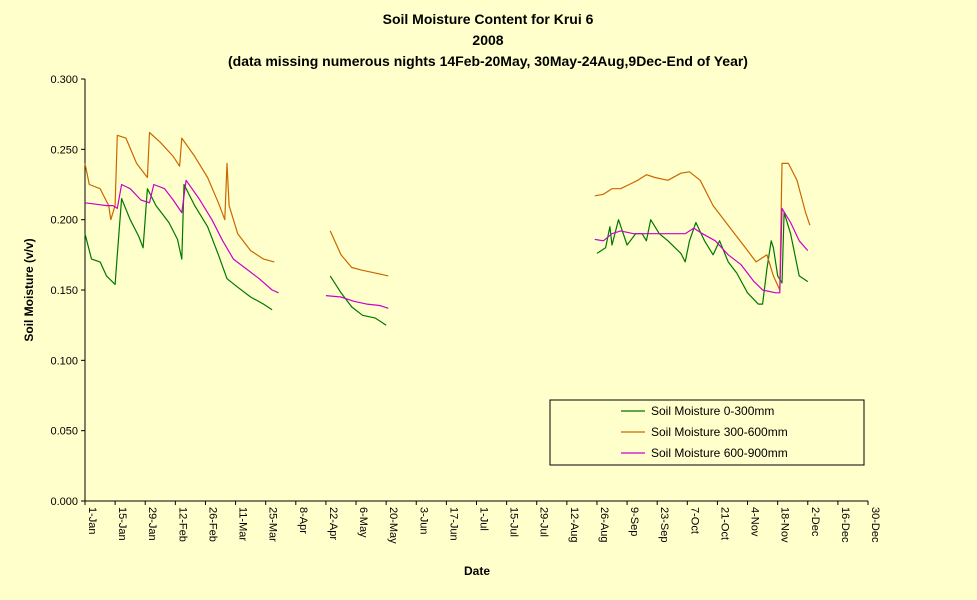 The width and height of the screenshot is (977, 600). What do you see at coordinates (453, 524) in the screenshot?
I see `x-tick-label: 17-Jun` at bounding box center [453, 524].